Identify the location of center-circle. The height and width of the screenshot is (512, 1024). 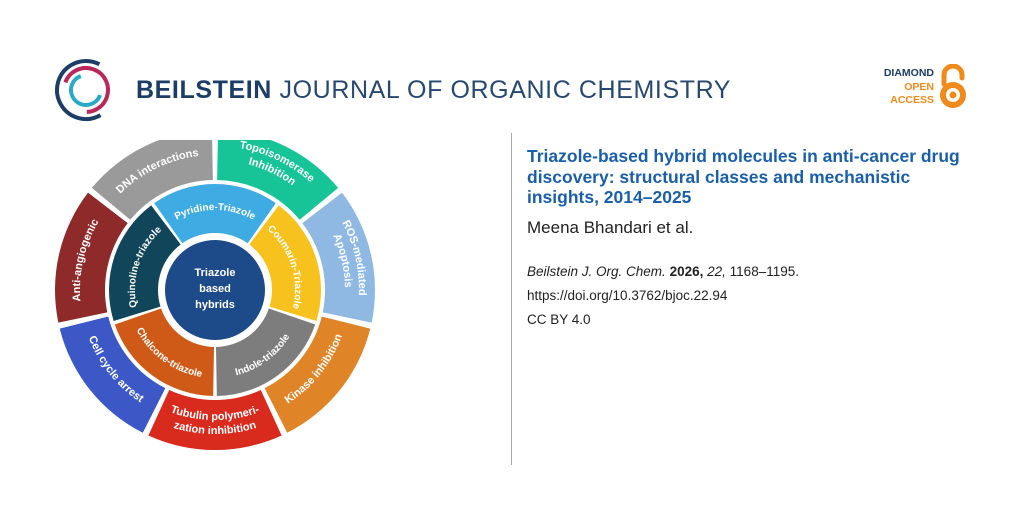
(215, 290).